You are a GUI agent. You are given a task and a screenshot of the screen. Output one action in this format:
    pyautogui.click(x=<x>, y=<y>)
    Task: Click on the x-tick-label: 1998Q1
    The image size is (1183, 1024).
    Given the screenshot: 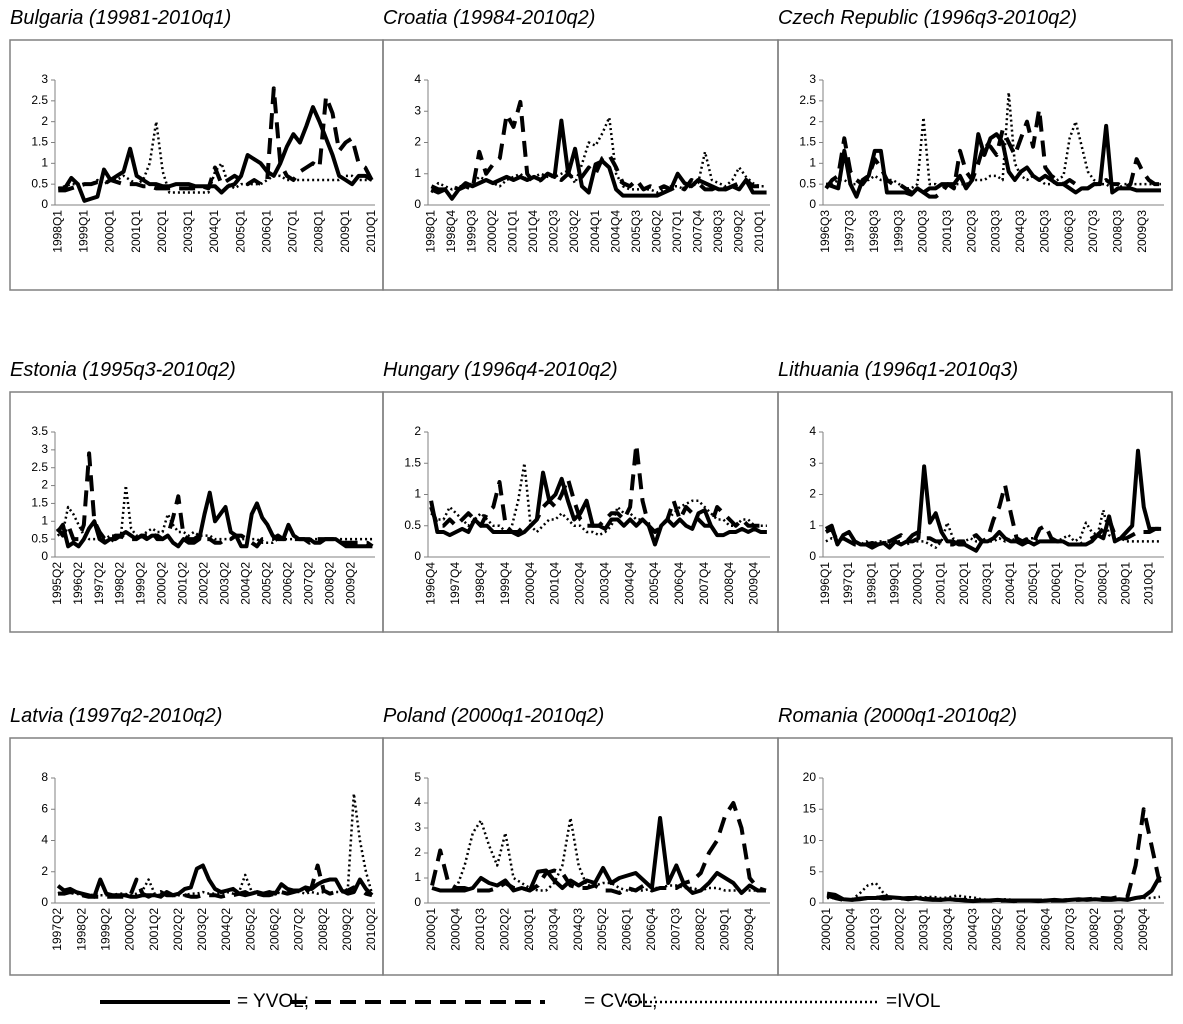 What is the action you would take?
    pyautogui.click(x=871, y=583)
    